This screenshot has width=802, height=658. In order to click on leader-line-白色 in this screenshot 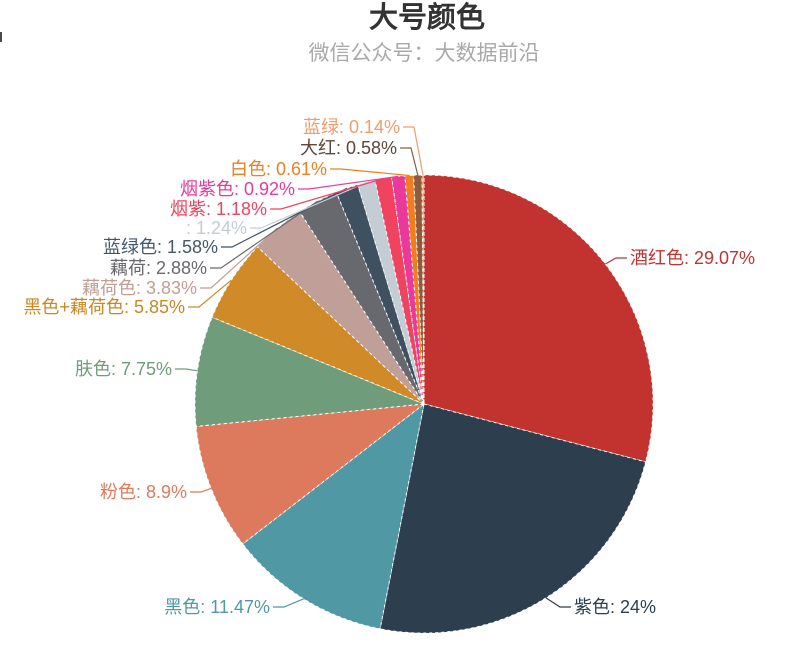, I will do `click(370, 172)`.